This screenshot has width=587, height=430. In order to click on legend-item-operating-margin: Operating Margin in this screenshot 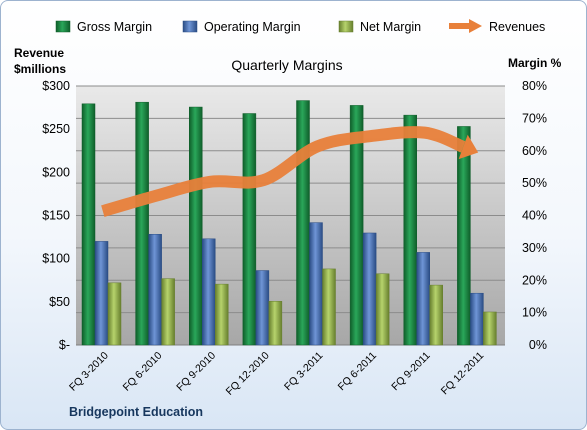, I will do `click(241, 27)`.